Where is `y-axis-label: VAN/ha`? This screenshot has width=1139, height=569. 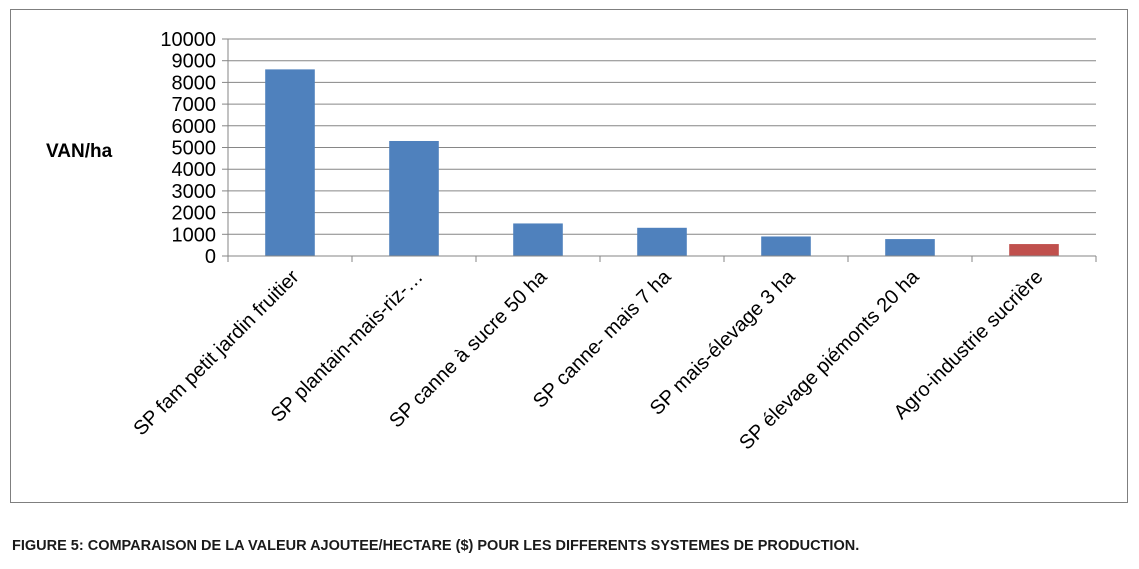 y-axis-label: VAN/ha is located at coordinates (79, 151).